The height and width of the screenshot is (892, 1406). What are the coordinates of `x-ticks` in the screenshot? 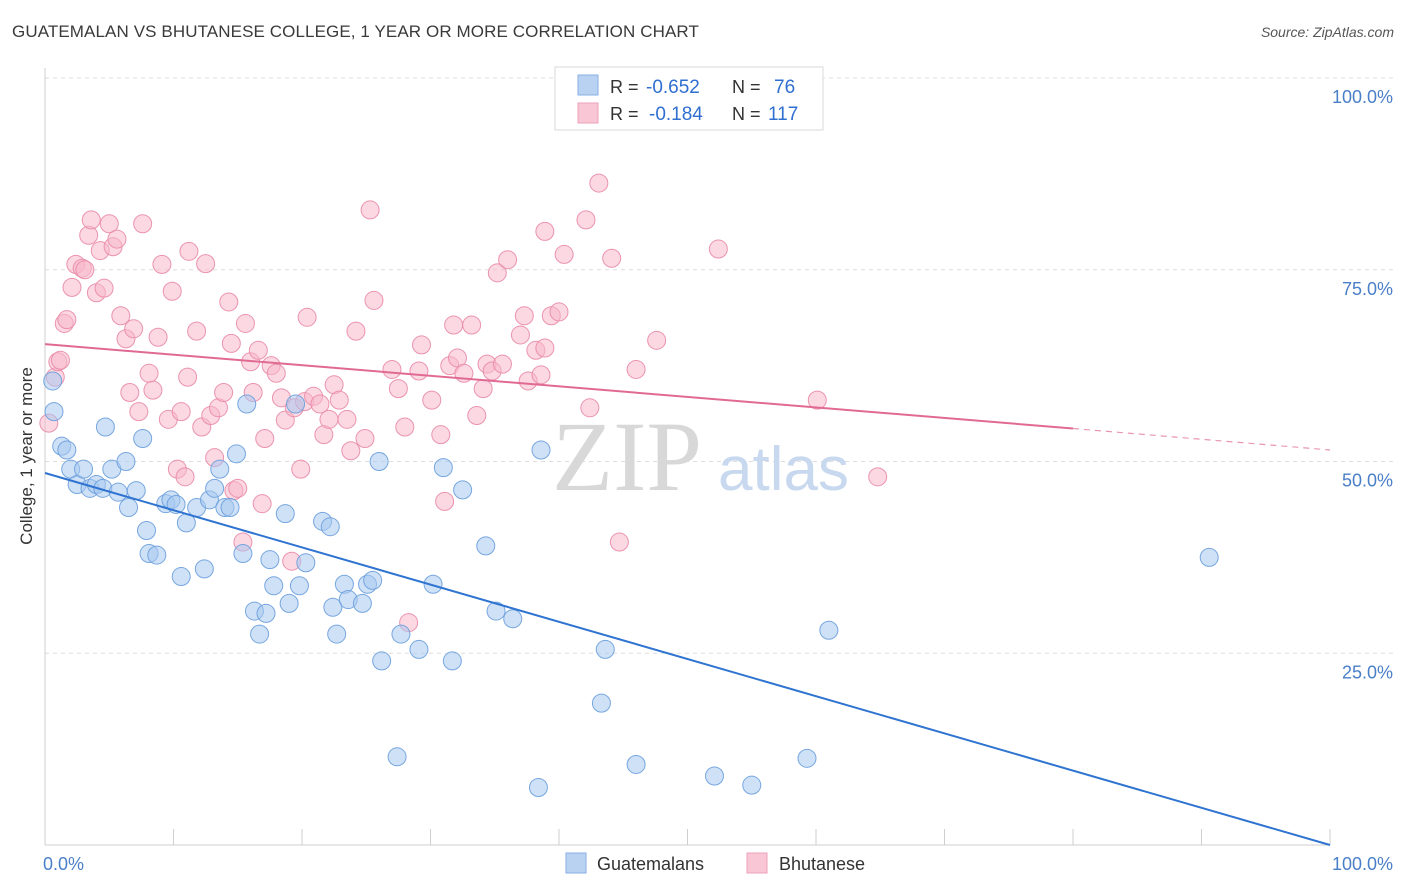 It's located at (752, 837).